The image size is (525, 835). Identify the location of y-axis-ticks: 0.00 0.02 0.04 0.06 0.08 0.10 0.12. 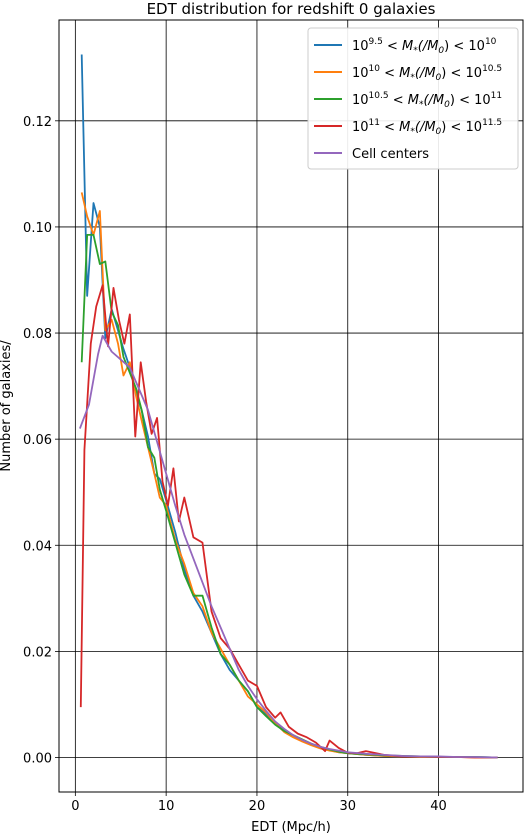
(41, 441).